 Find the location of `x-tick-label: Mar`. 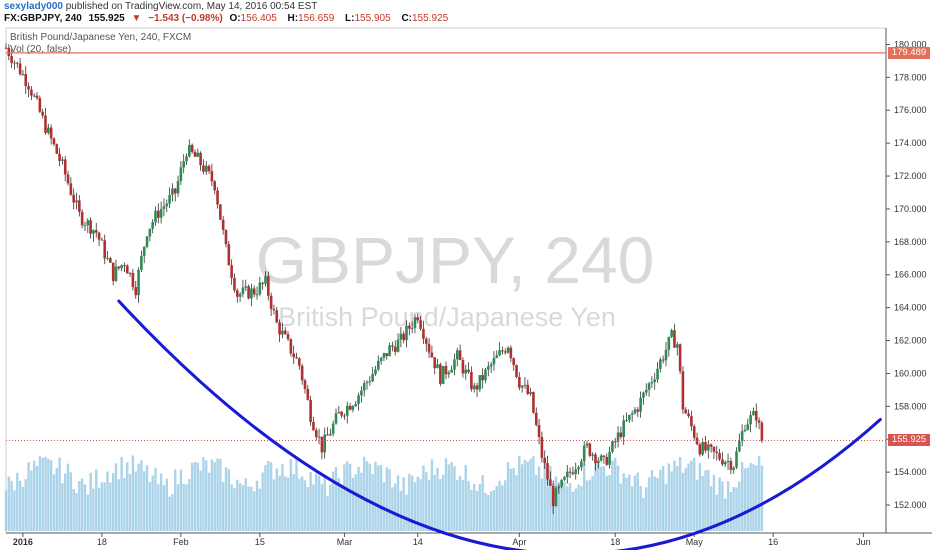

x-tick-label: Mar is located at coordinates (345, 542).